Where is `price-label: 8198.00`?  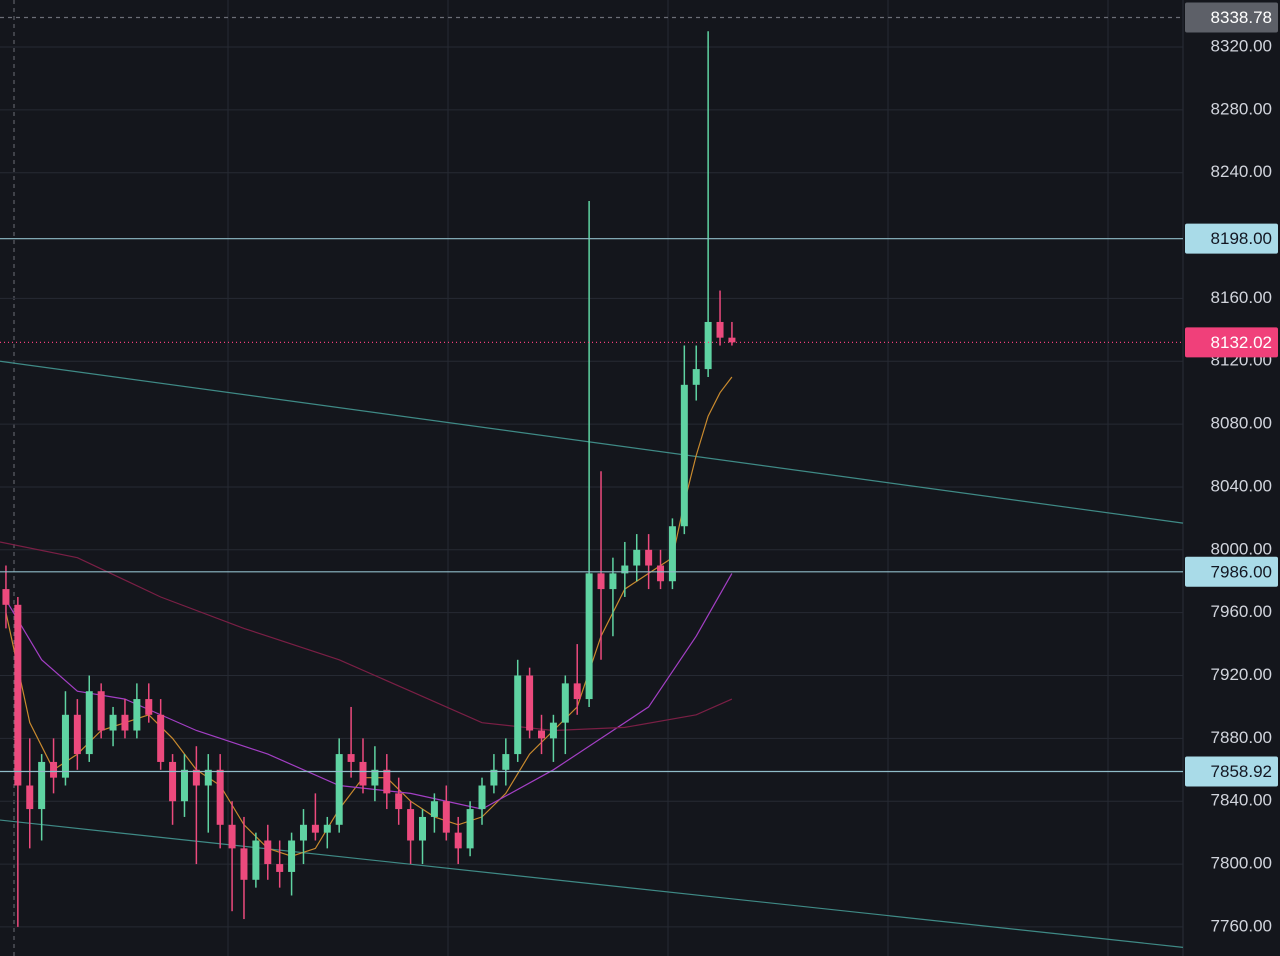 price-label: 8198.00 is located at coordinates (1241, 238).